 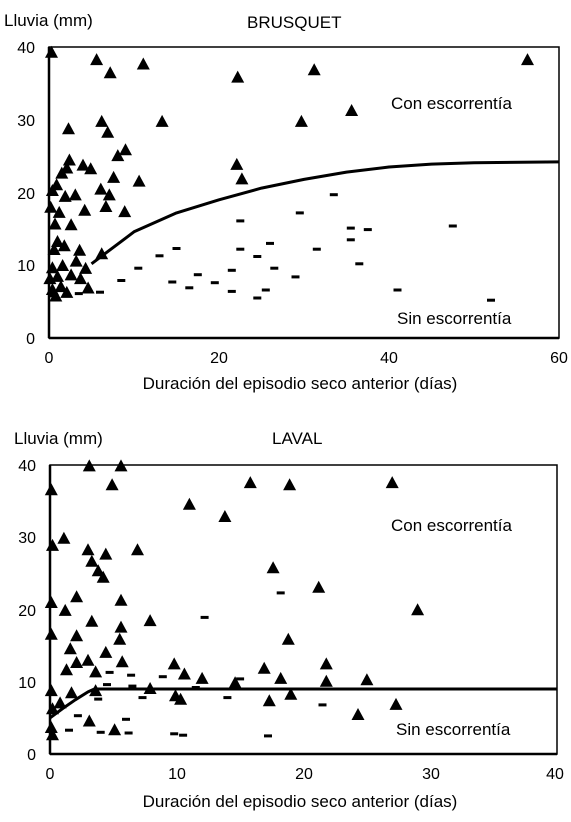 What do you see at coordinates (555, 774) in the screenshot?
I see `x-tick-label: 40` at bounding box center [555, 774].